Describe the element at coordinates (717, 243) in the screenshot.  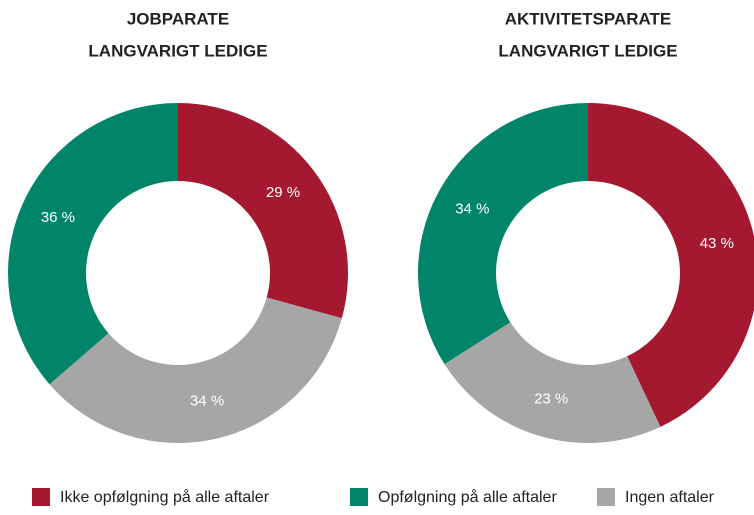
I see `data-label: 43 %` at that location.